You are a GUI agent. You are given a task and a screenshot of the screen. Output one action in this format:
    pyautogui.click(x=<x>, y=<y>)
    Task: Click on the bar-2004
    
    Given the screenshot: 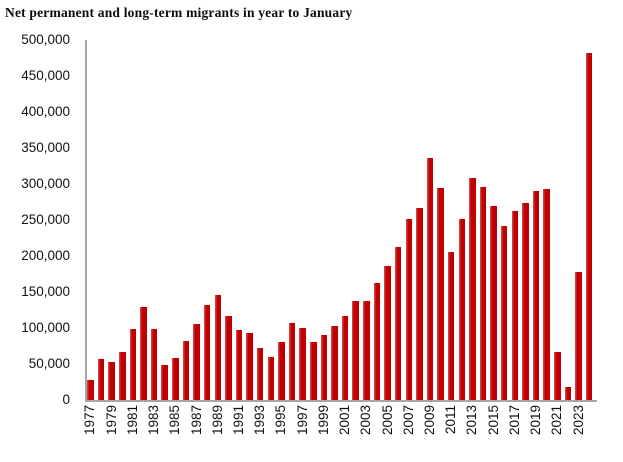 What is the action you would take?
    pyautogui.click(x=377, y=341)
    